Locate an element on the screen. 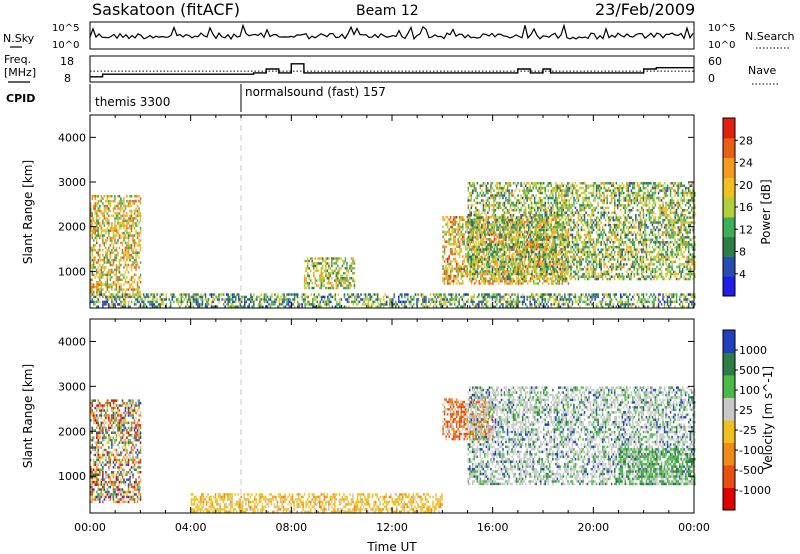 The image size is (800, 554). freq-series is located at coordinates (392, 70).